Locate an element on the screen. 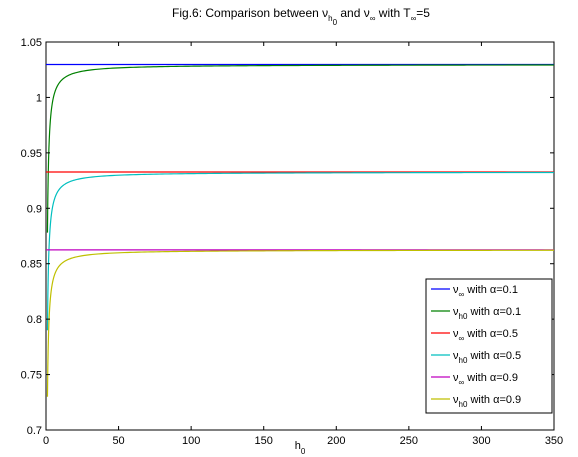 The height and width of the screenshot is (457, 578). y-tick-label: 1.05 is located at coordinates (31, 43).